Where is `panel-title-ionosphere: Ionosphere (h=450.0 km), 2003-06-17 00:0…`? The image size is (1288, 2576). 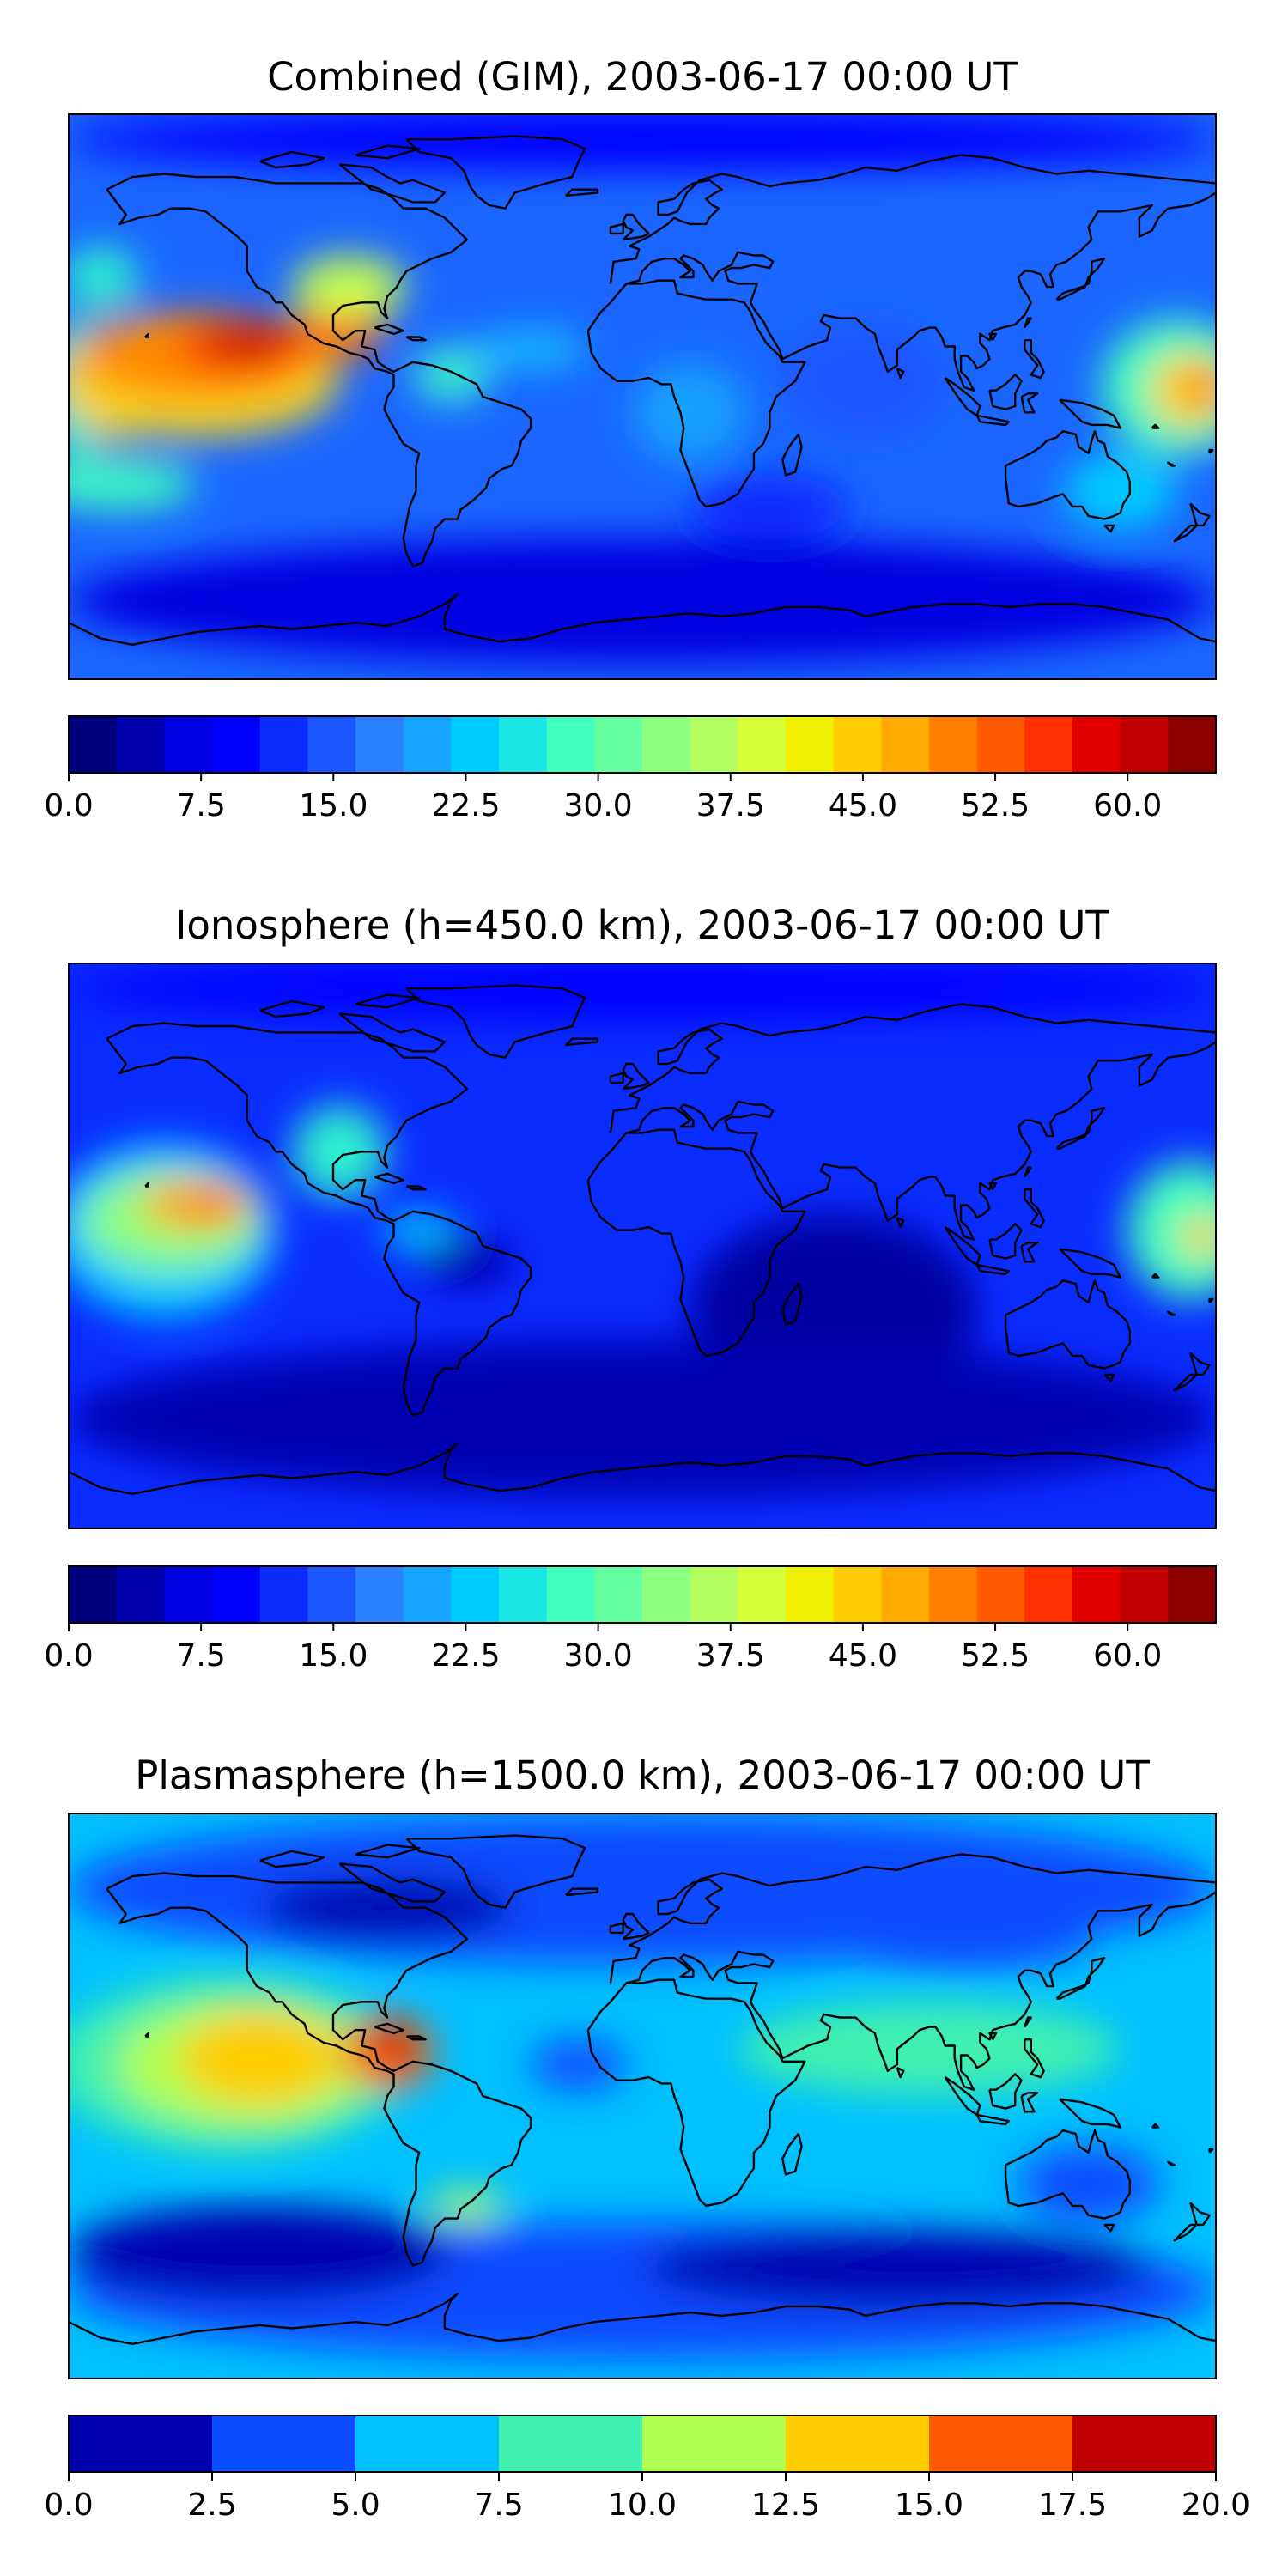 panel-title-ionosphere: Ionosphere (h=450.0 km), 2003-06-17 00:0… is located at coordinates (642, 925).